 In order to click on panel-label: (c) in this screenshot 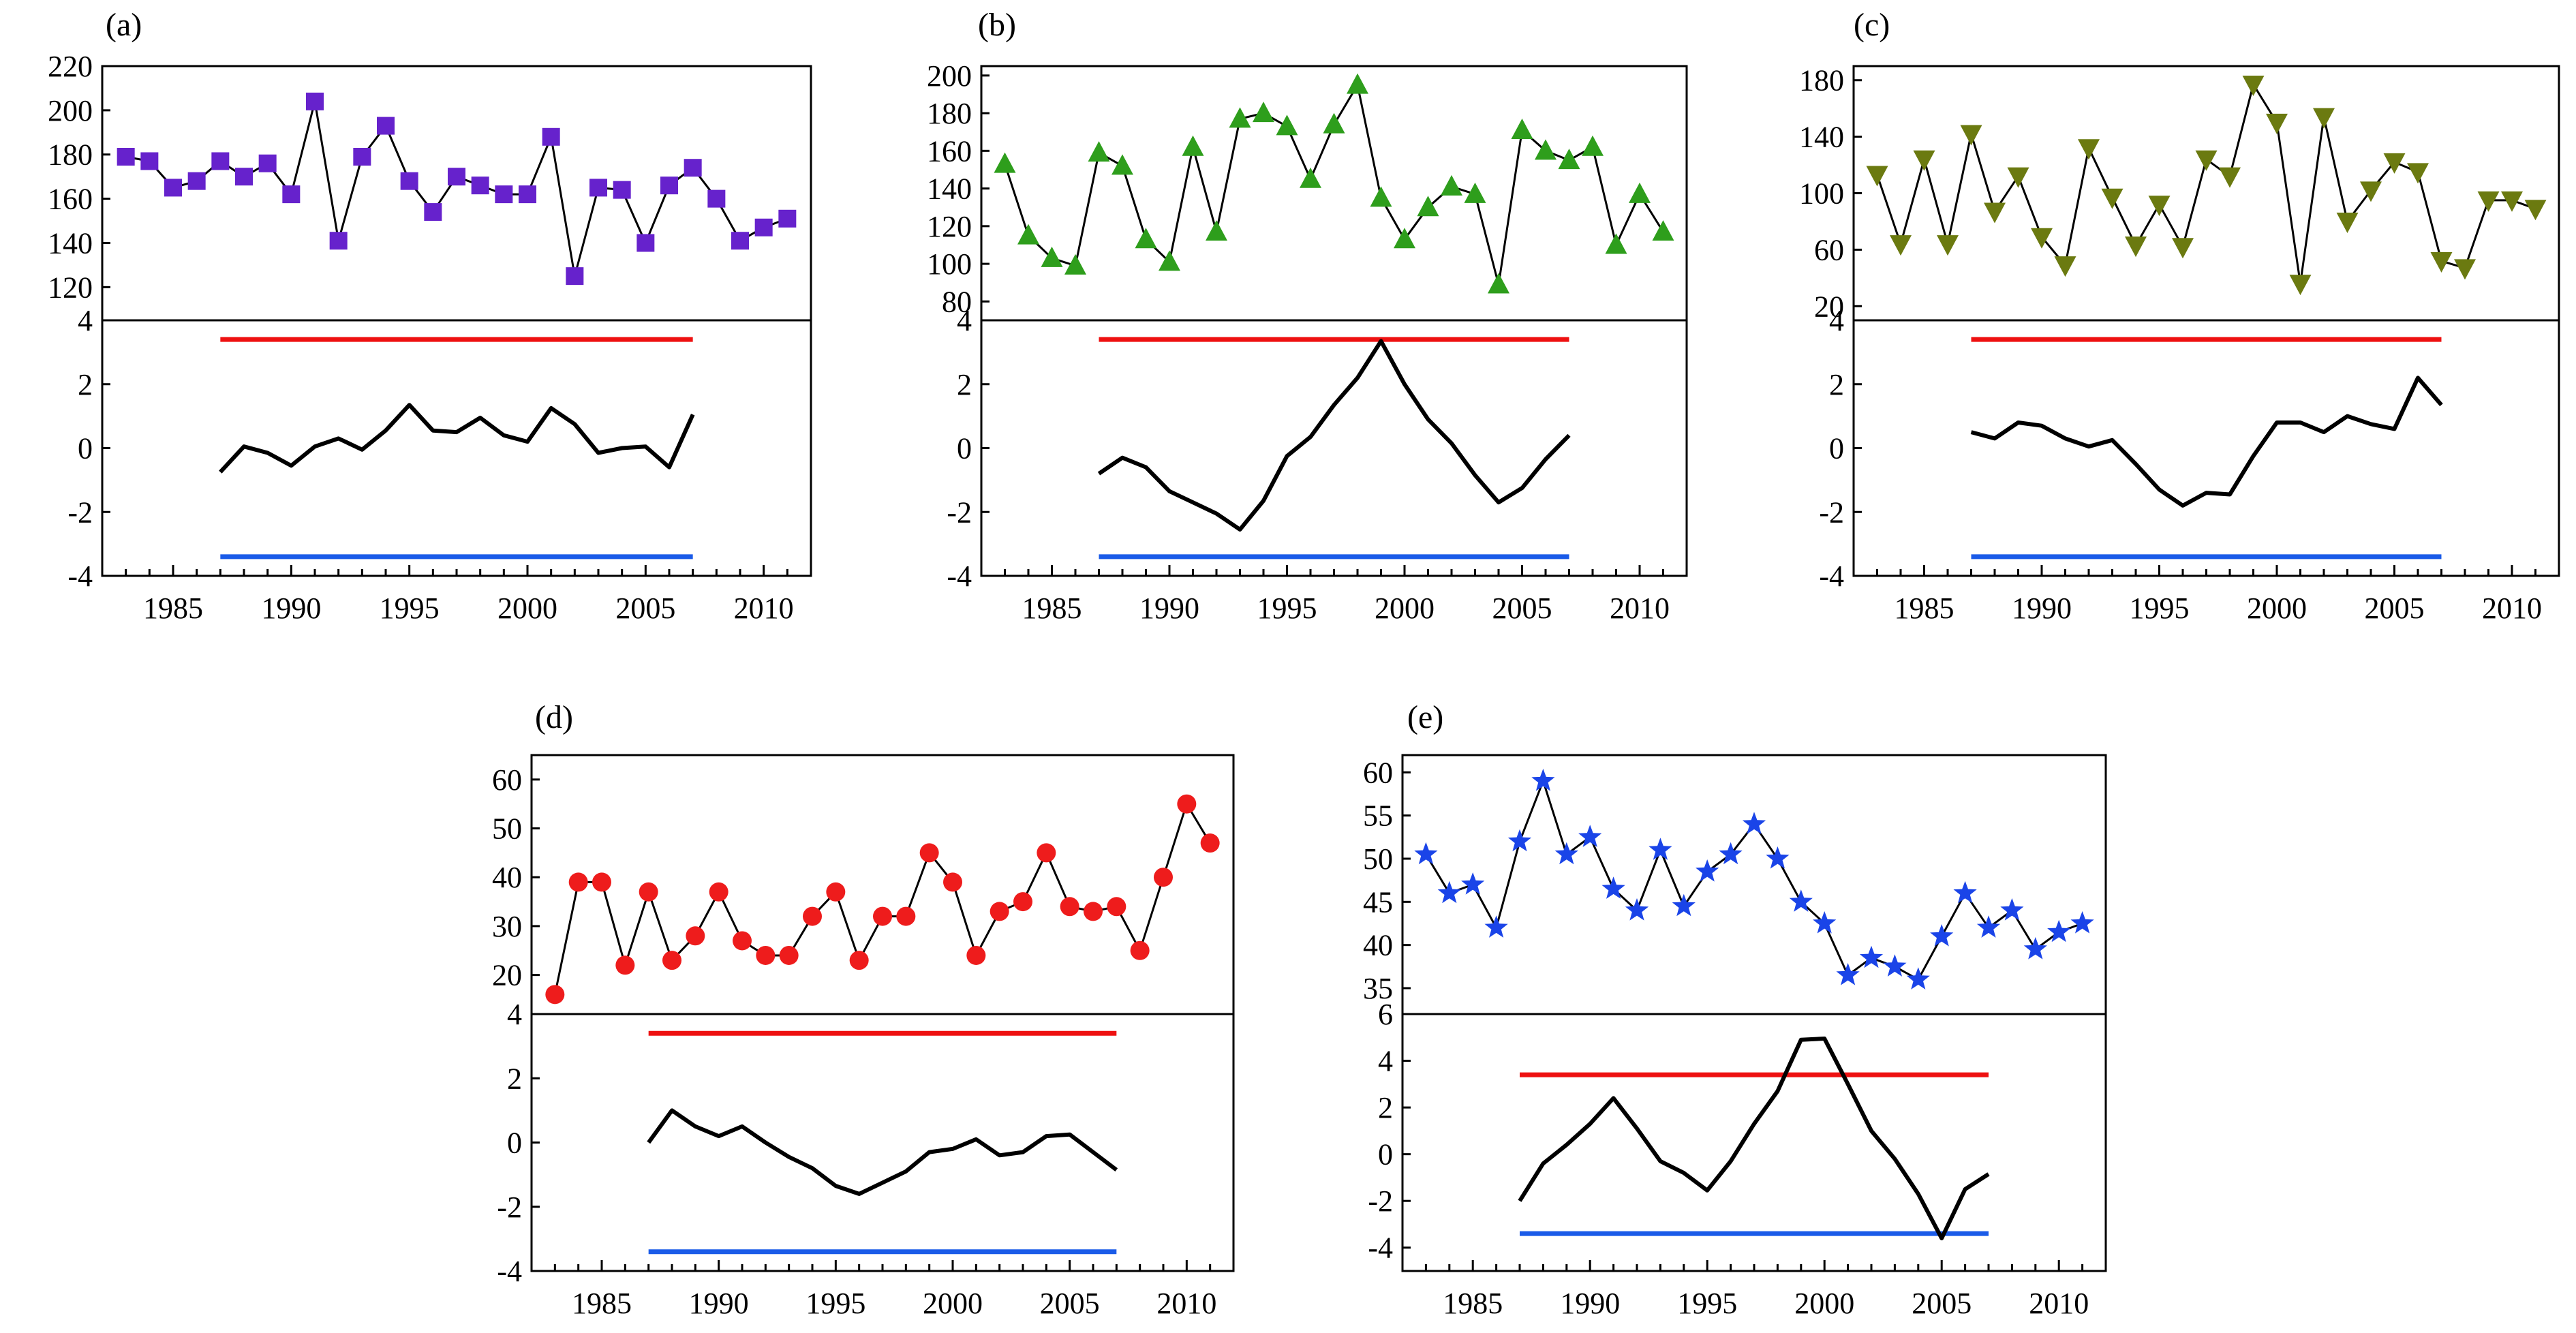, I will do `click(1872, 25)`.